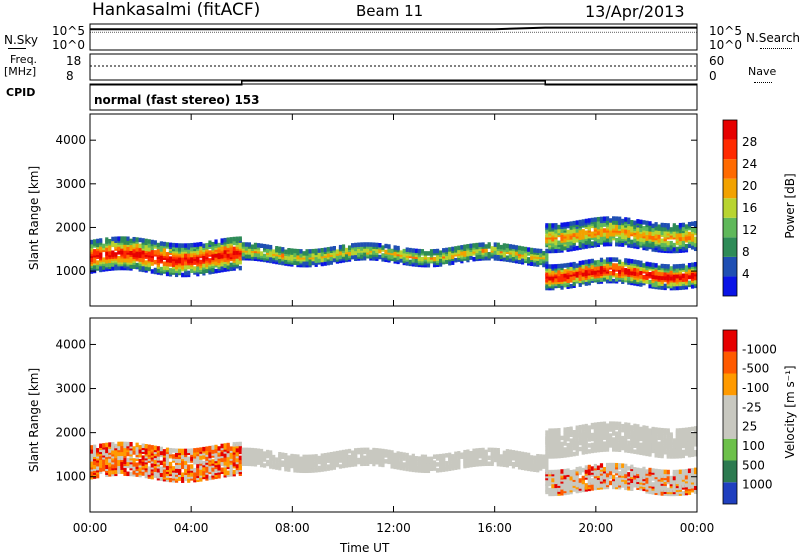 The width and height of the screenshot is (800, 555). What do you see at coordinates (393, 97) in the screenshot?
I see `cpid-panel-frame` at bounding box center [393, 97].